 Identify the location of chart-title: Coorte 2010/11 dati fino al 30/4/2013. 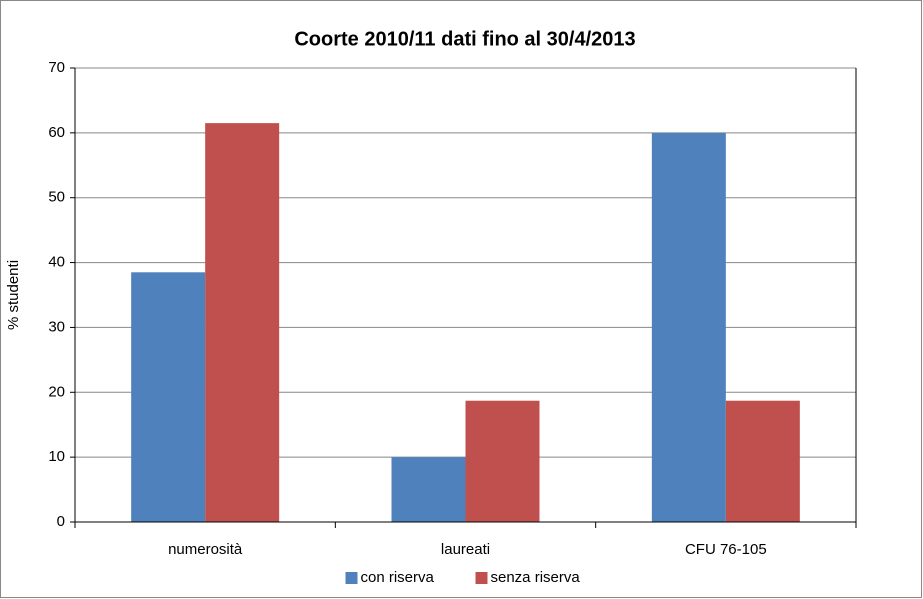
(464, 39).